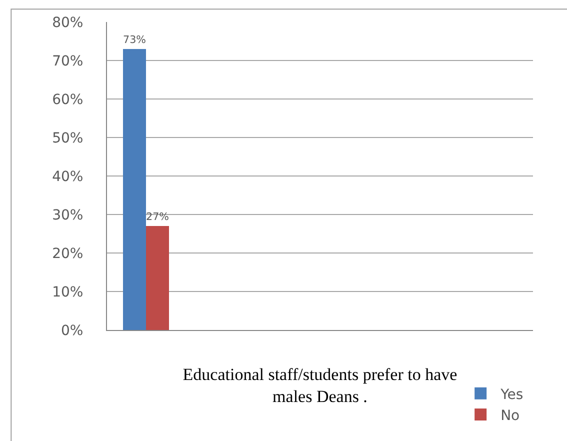 This screenshot has height=441, width=567. Describe the element at coordinates (68, 61) in the screenshot. I see `y-tick-label: 70%` at that location.